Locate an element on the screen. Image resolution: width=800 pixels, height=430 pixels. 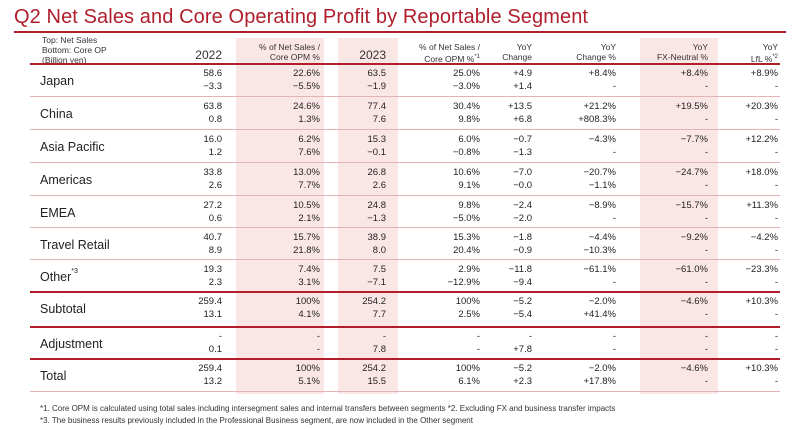
net-sales-cell: 24.8 is located at coordinates (377, 205).